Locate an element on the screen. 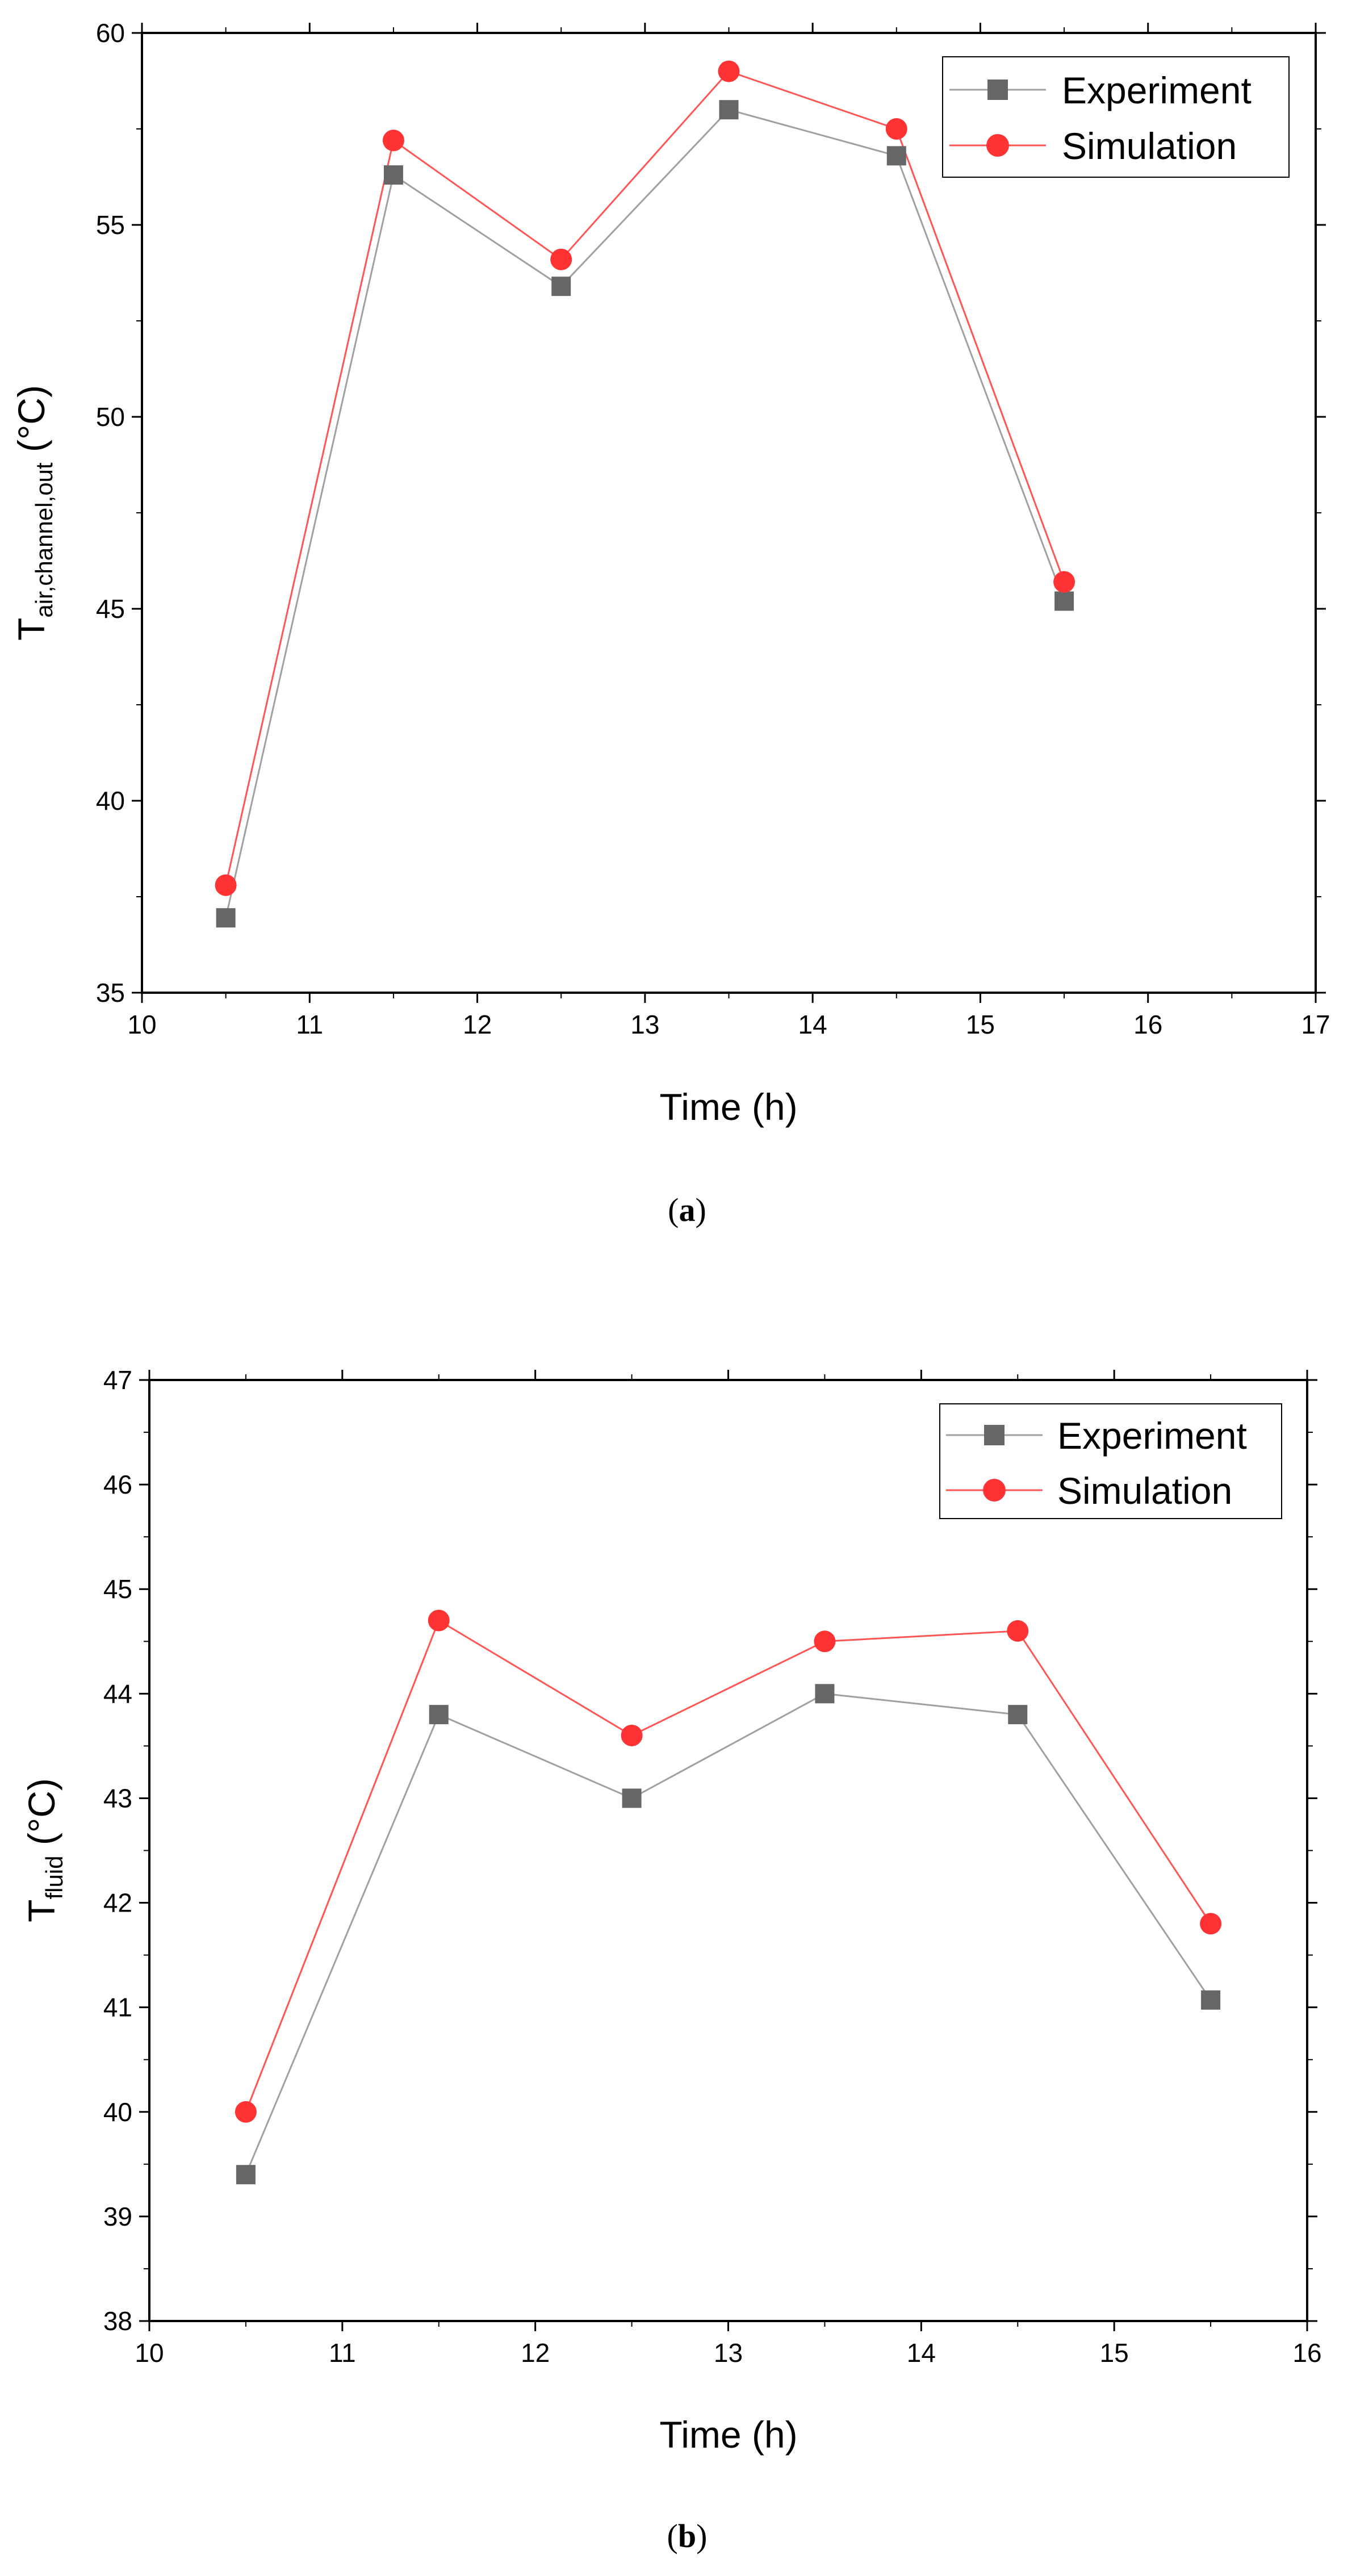 This screenshot has width=1356, height=2576. legend-a: Experiment Simulation is located at coordinates (1116, 117).